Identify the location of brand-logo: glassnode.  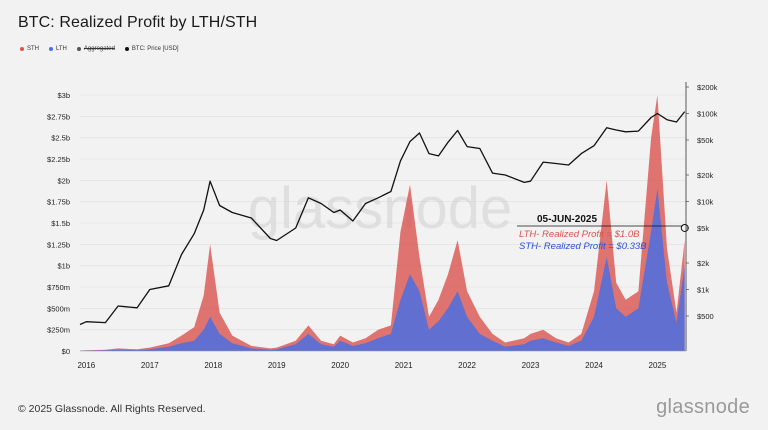
(703, 407).